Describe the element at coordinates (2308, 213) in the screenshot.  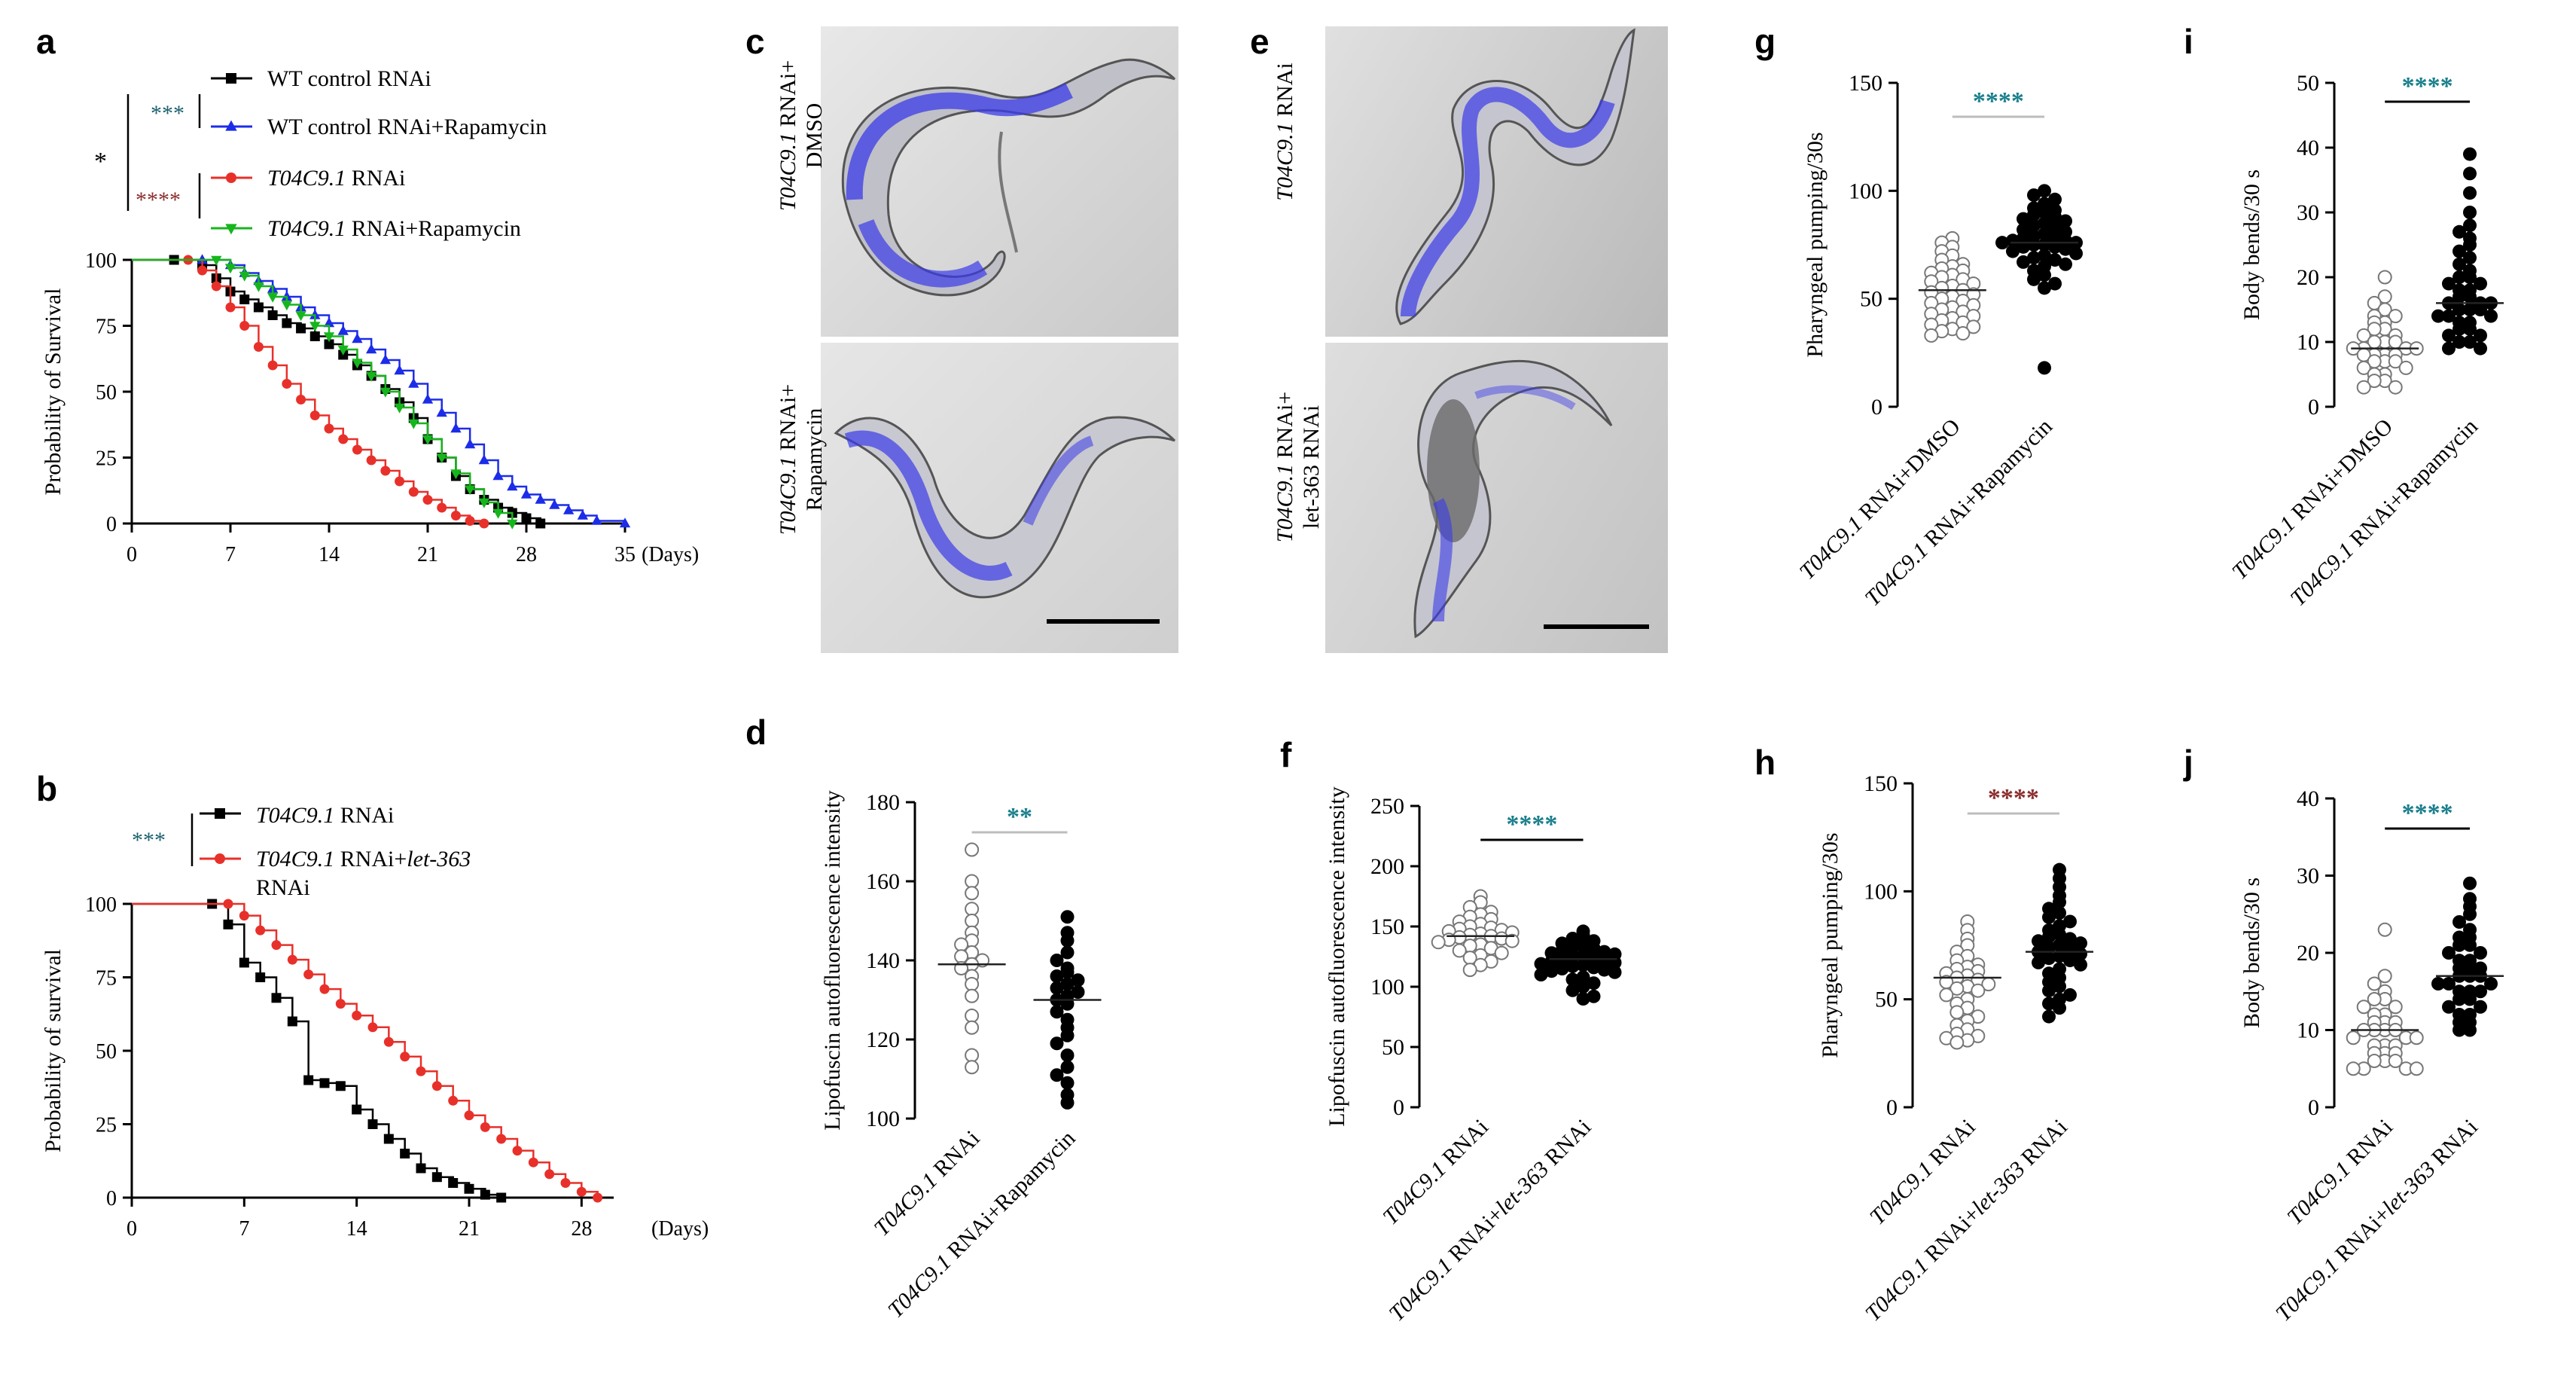
I see `y-tick-label: 30` at that location.